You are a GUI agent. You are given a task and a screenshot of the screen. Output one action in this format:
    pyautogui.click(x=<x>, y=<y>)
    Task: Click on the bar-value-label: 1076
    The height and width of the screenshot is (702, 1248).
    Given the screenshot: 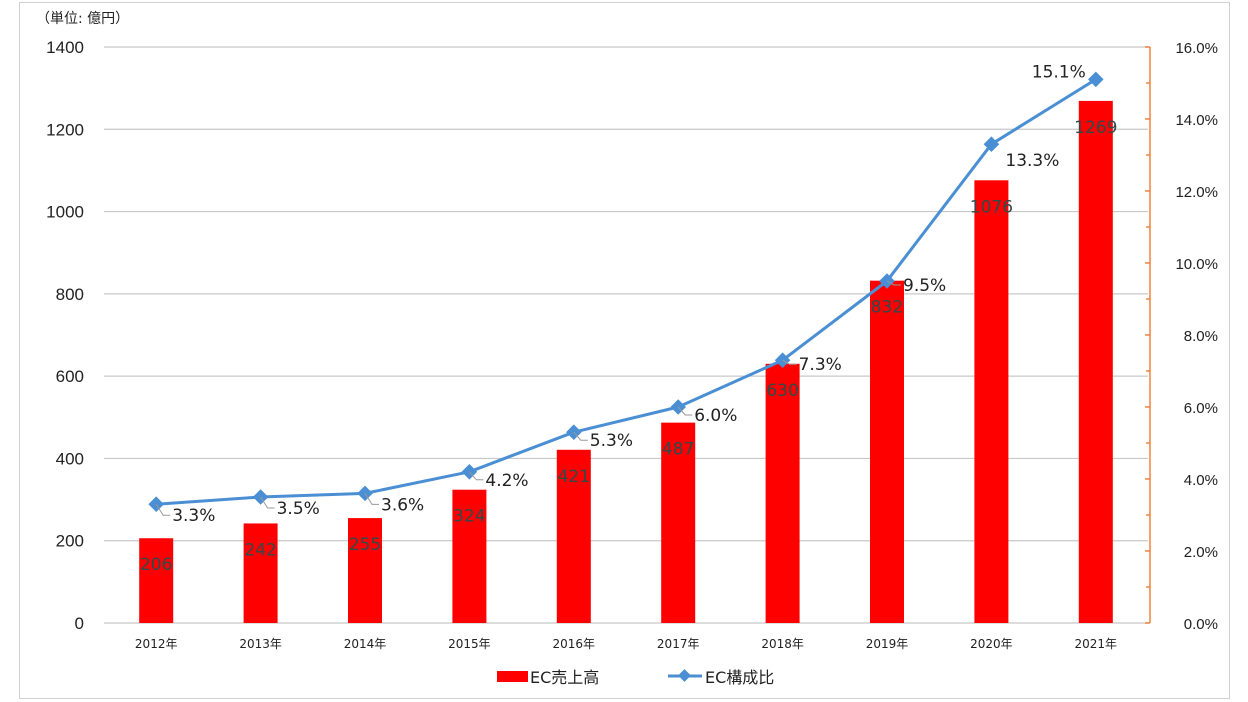 What is the action you would take?
    pyautogui.click(x=991, y=207)
    